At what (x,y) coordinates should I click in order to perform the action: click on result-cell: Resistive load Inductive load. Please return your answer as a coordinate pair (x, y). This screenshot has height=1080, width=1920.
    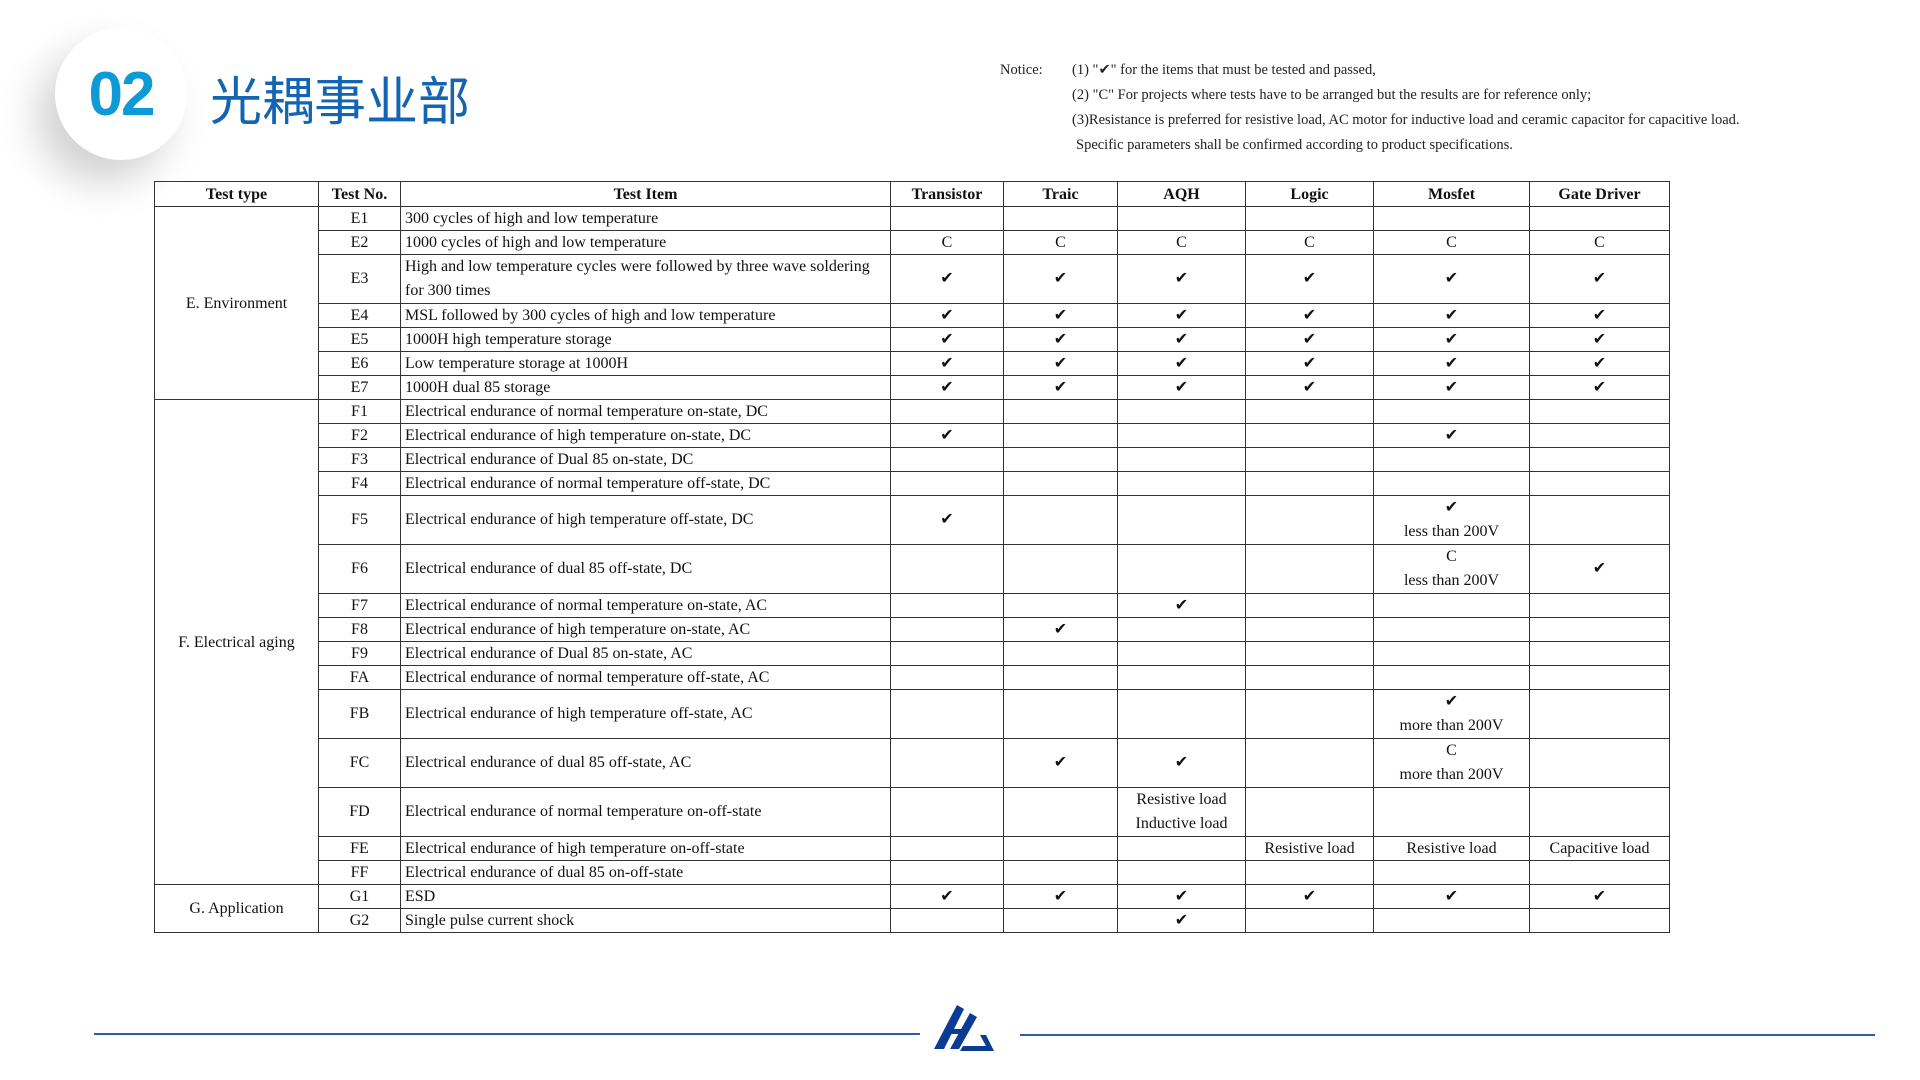
    Looking at the image, I should click on (1181, 812).